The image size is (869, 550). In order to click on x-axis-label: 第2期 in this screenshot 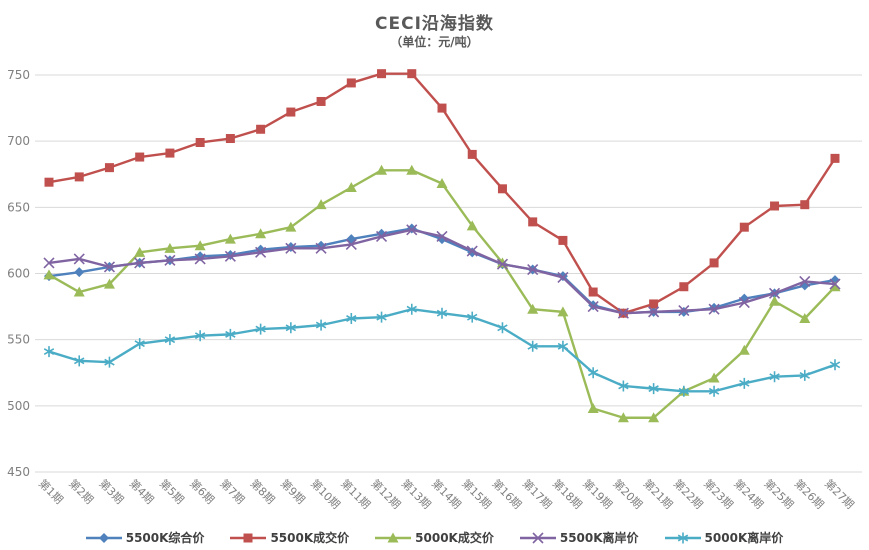, I will do `click(81, 491)`.